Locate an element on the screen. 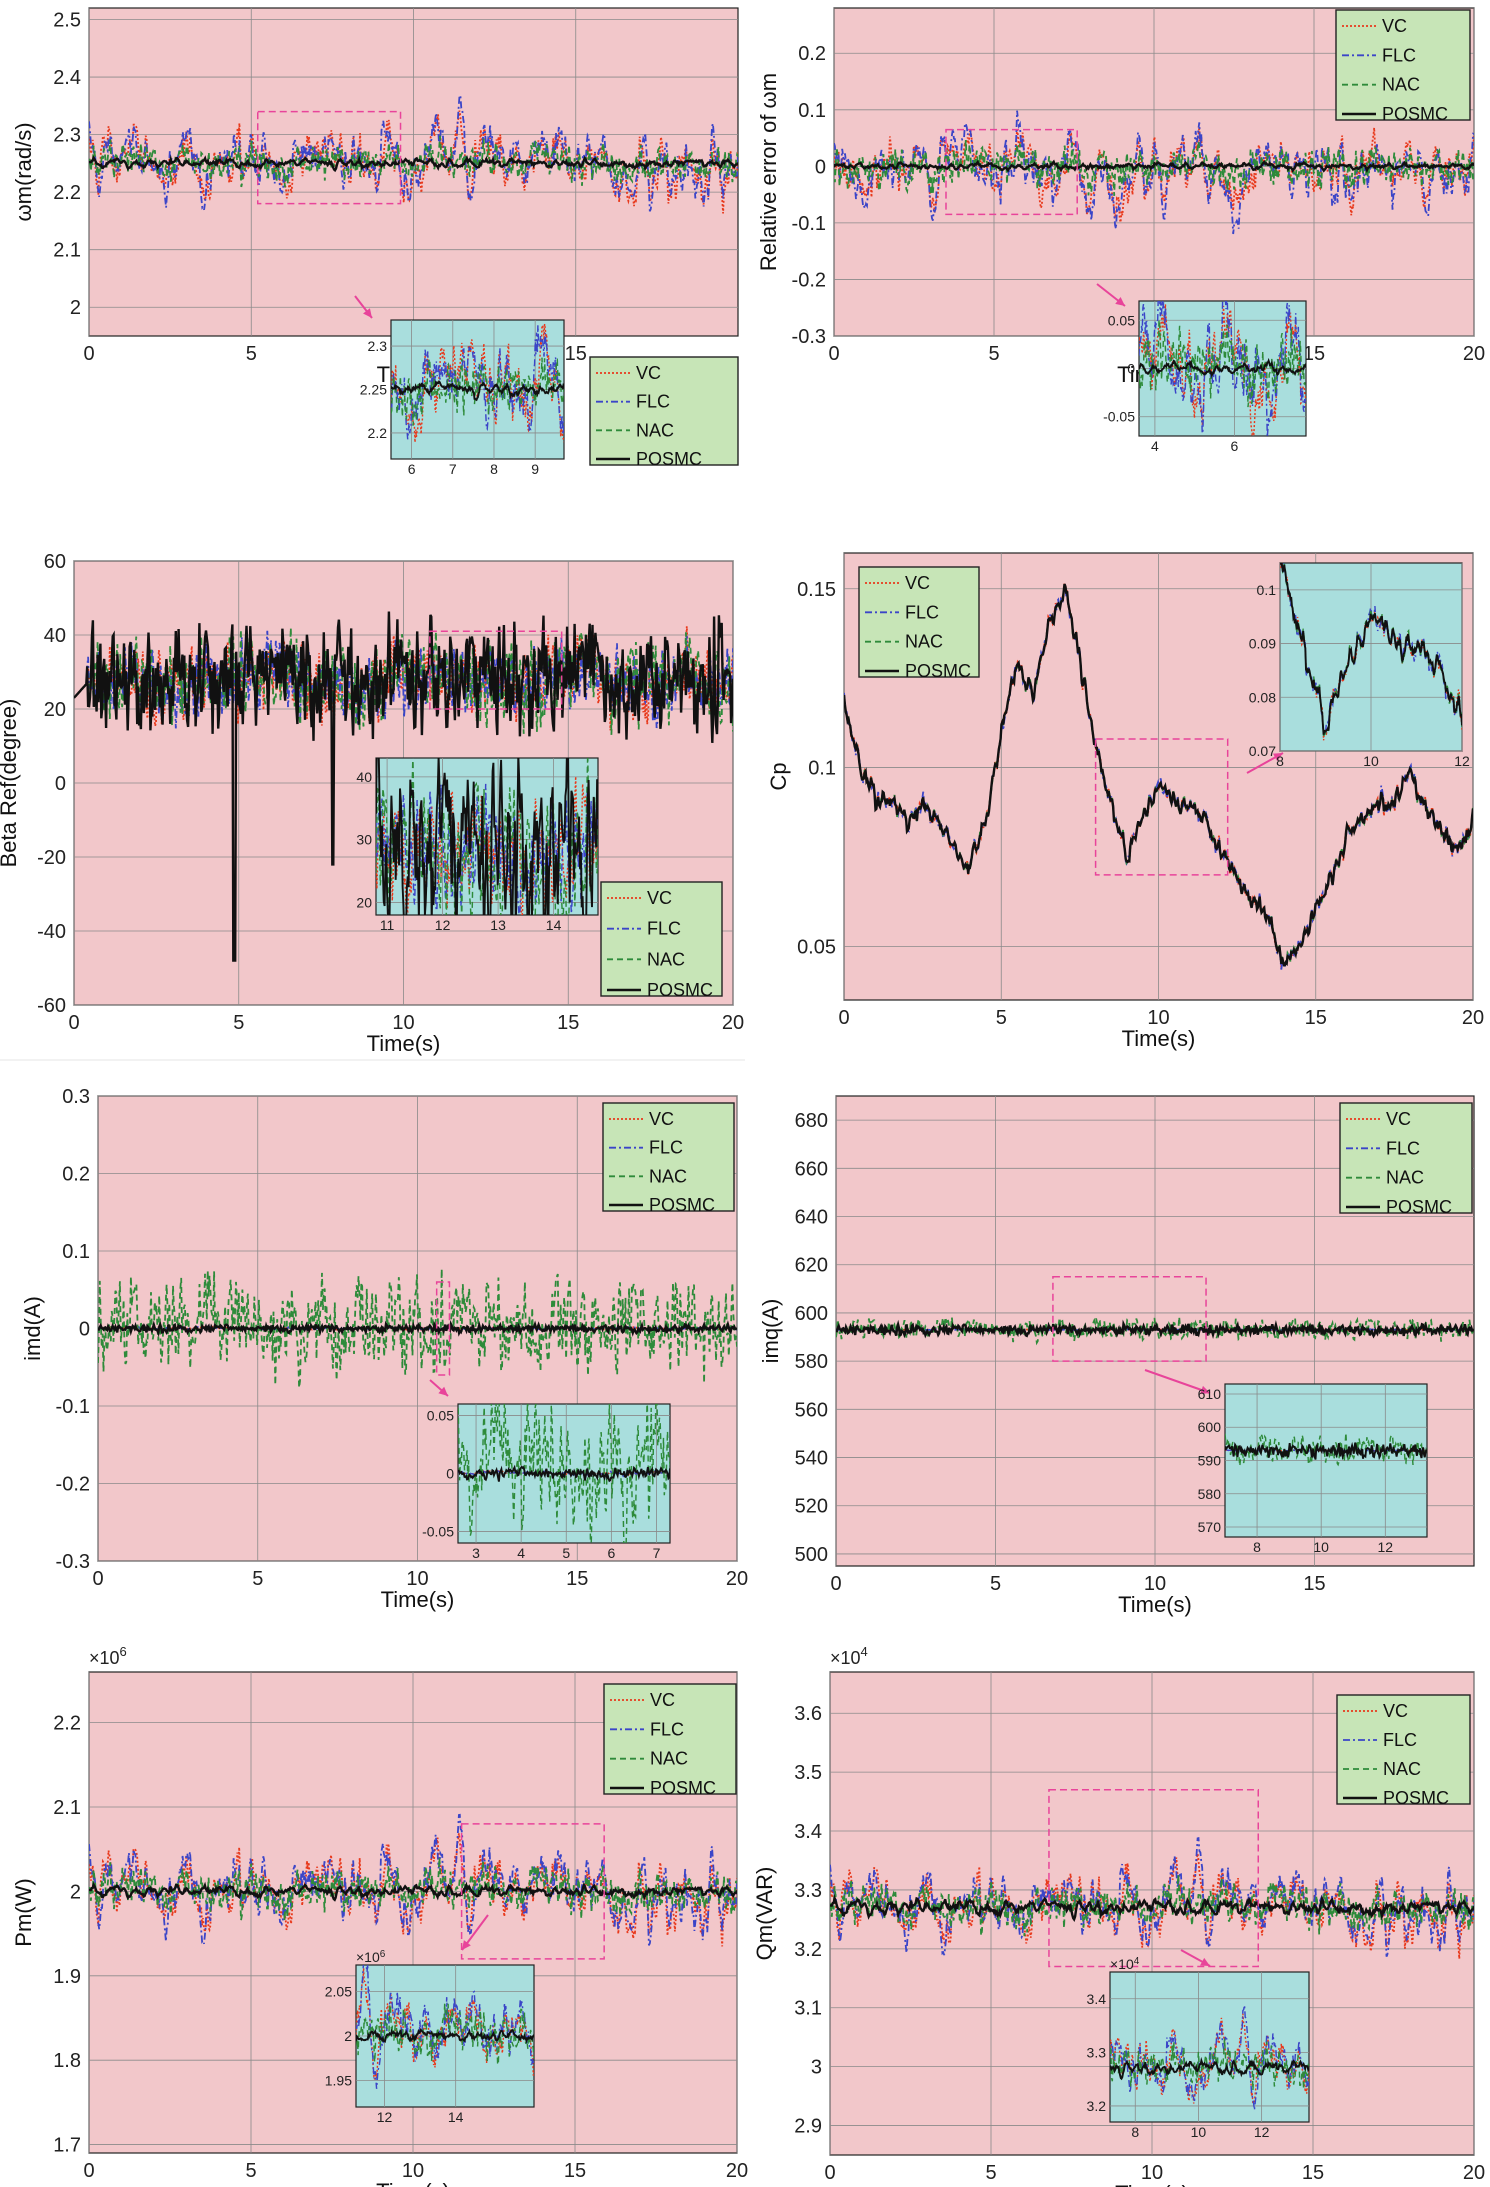 This screenshot has height=2187, width=1490. y-tick-label: 1.7 is located at coordinates (67, 2146).